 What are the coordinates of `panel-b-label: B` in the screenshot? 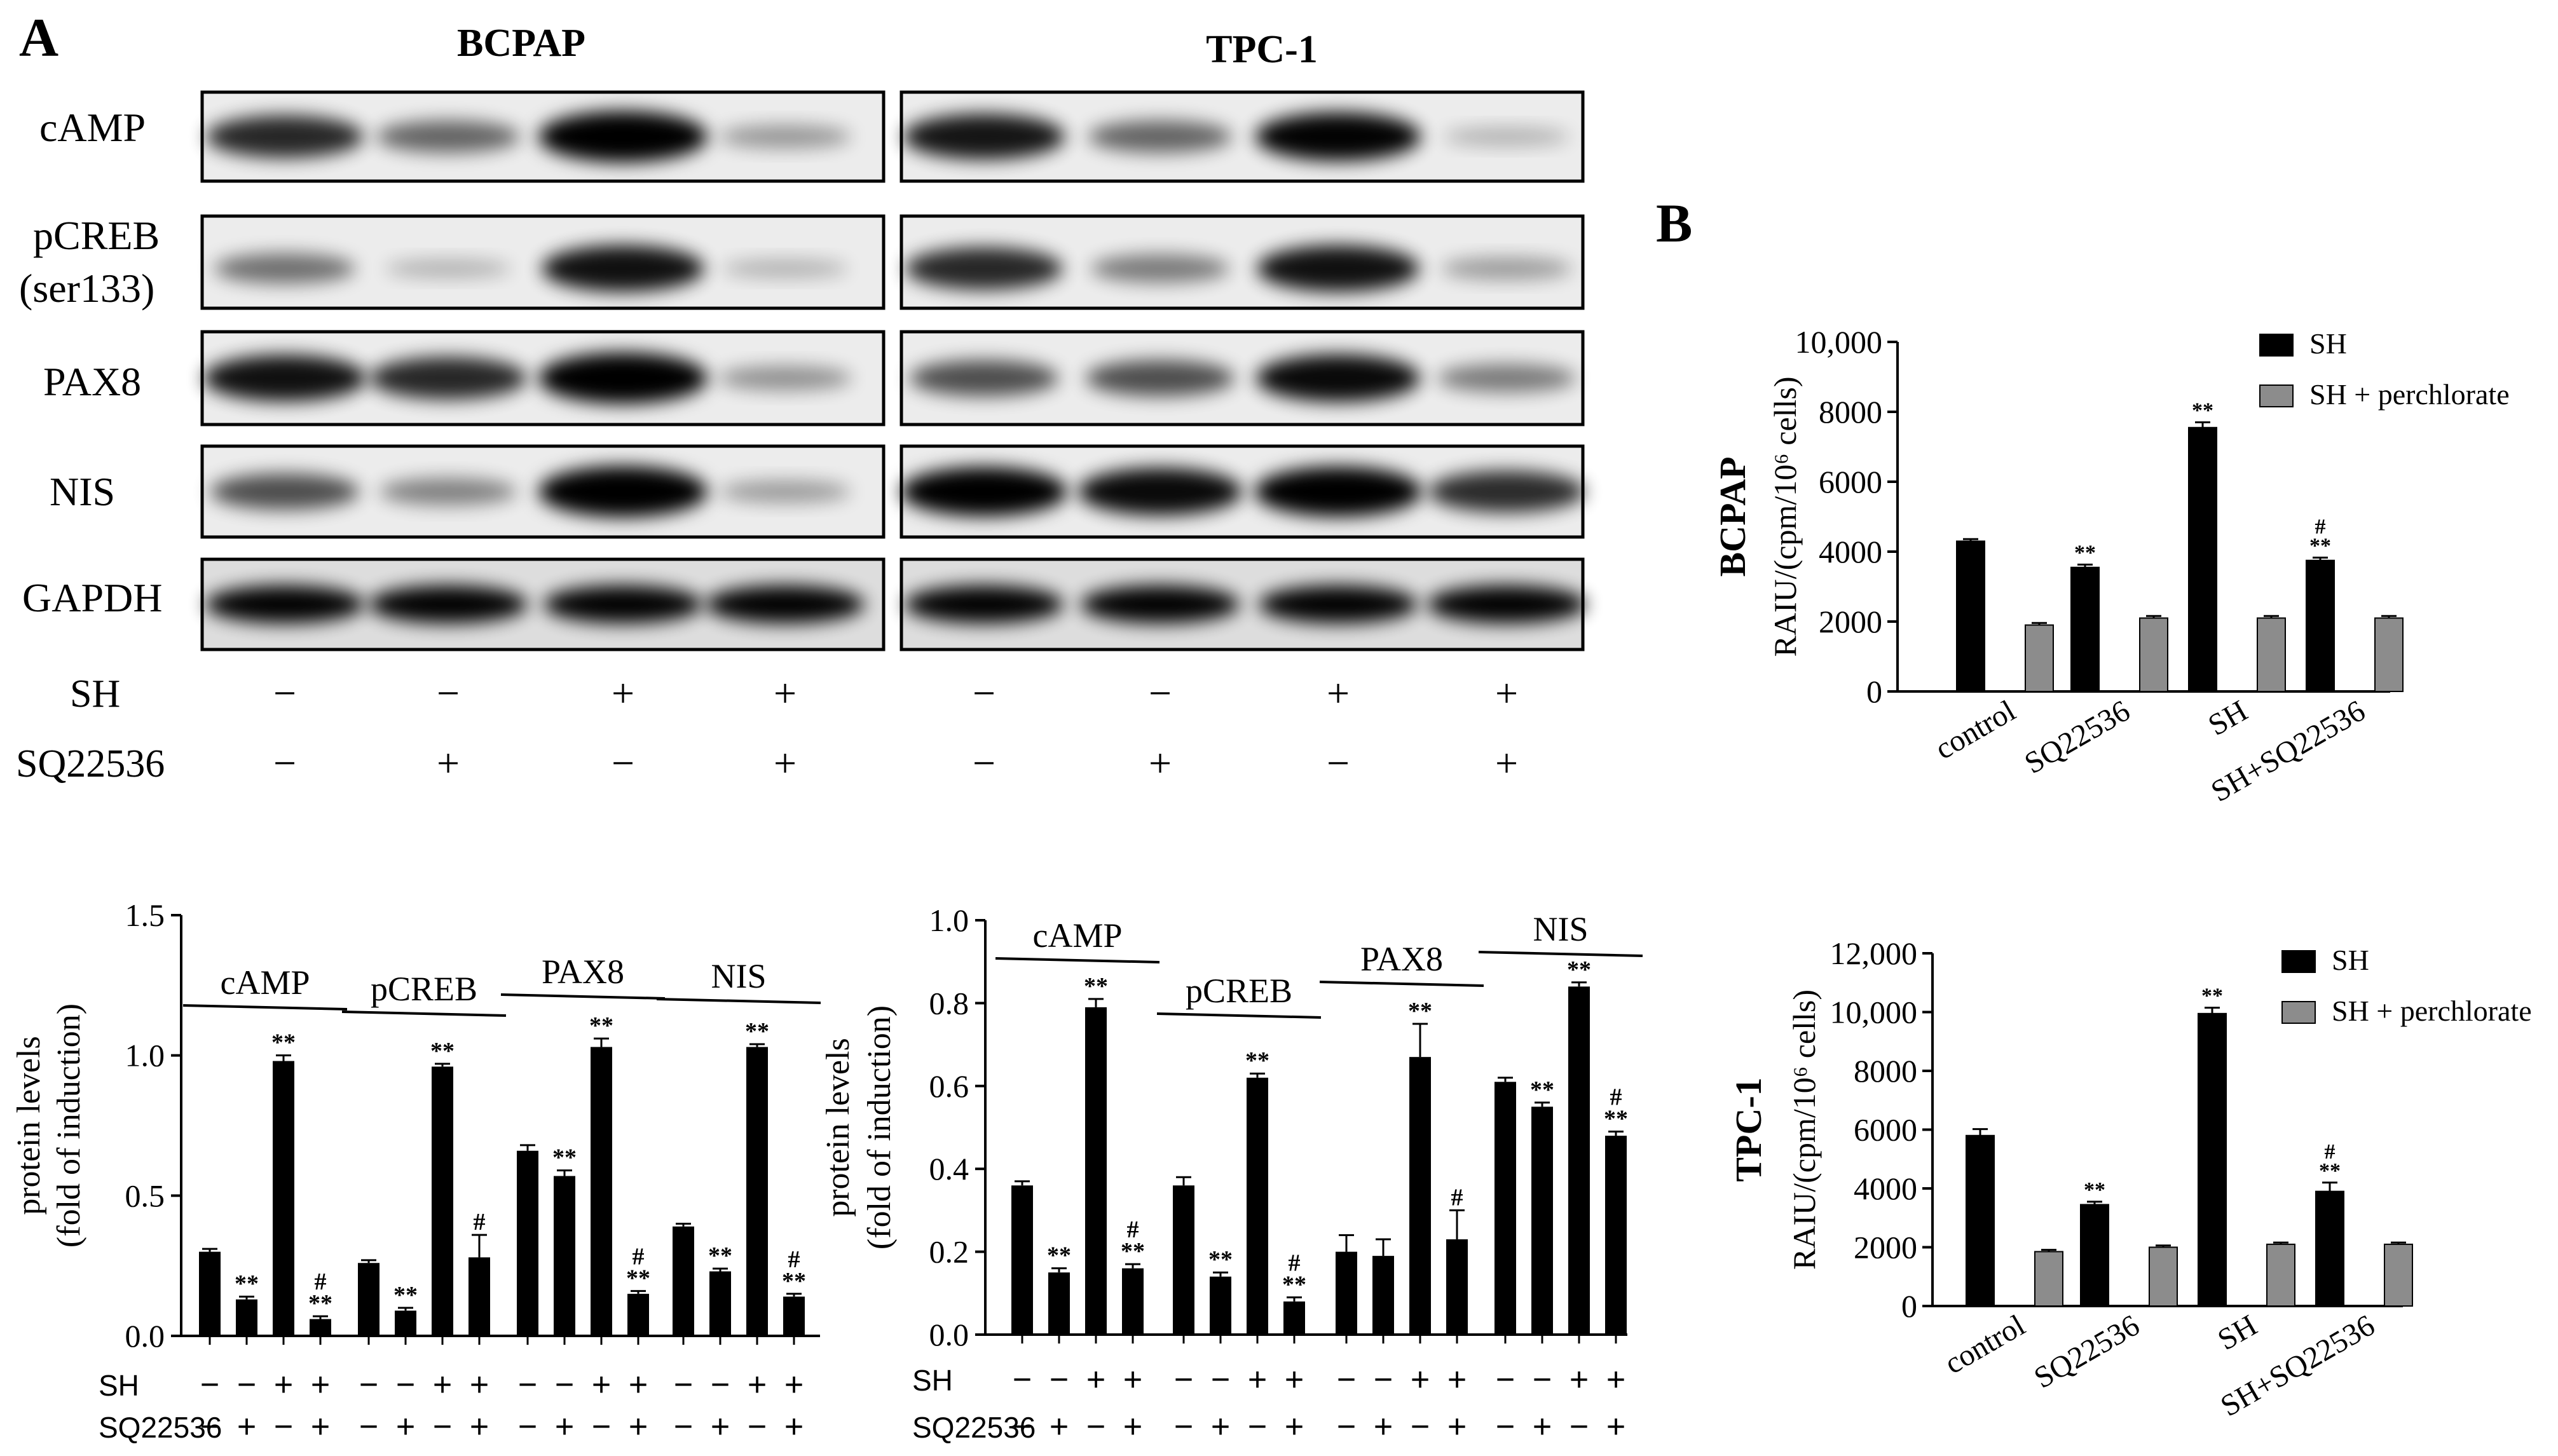 It's located at (1674, 223).